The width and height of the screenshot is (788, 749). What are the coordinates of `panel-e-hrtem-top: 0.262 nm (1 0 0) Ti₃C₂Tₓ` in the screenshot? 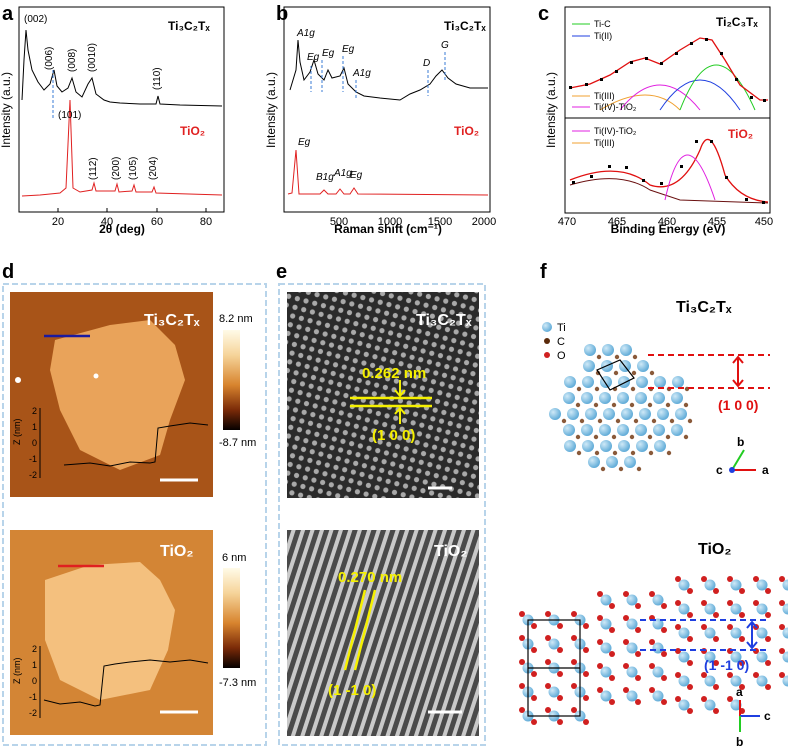 It's located at (383, 395).